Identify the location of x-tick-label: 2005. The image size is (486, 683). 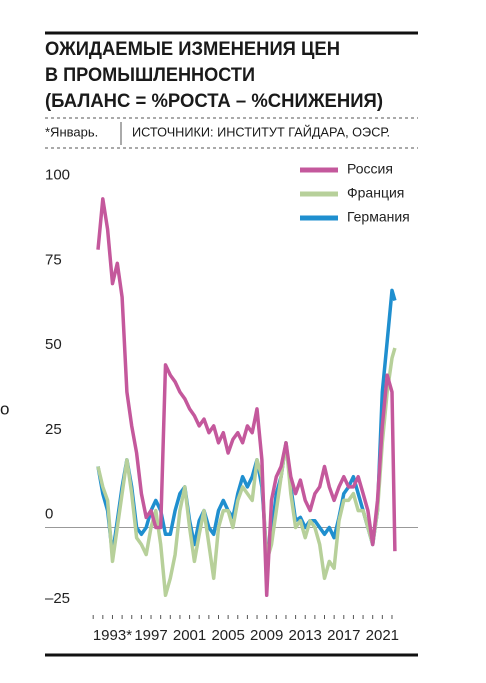
(227, 635).